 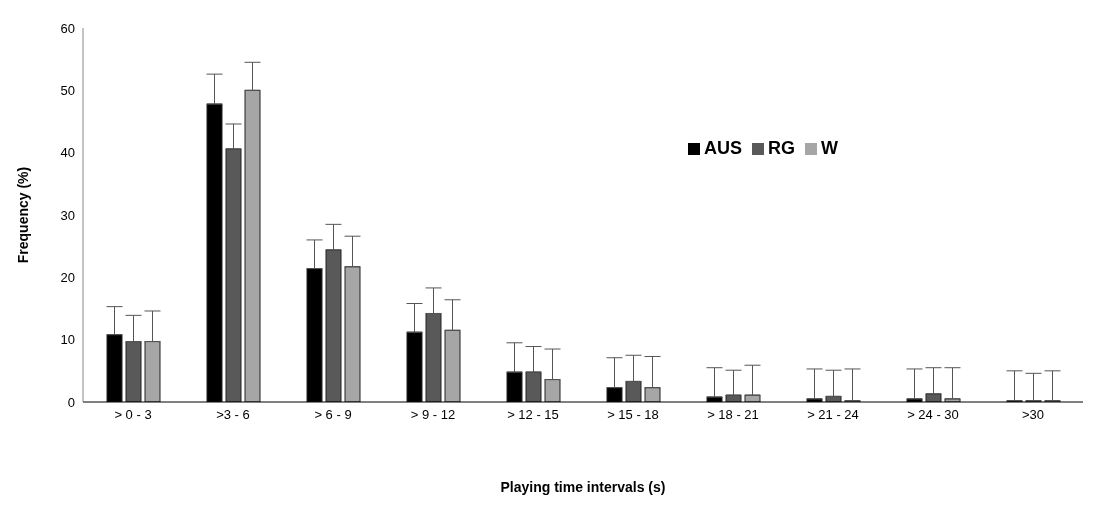 I want to click on legend-label: W, so click(x=830, y=148).